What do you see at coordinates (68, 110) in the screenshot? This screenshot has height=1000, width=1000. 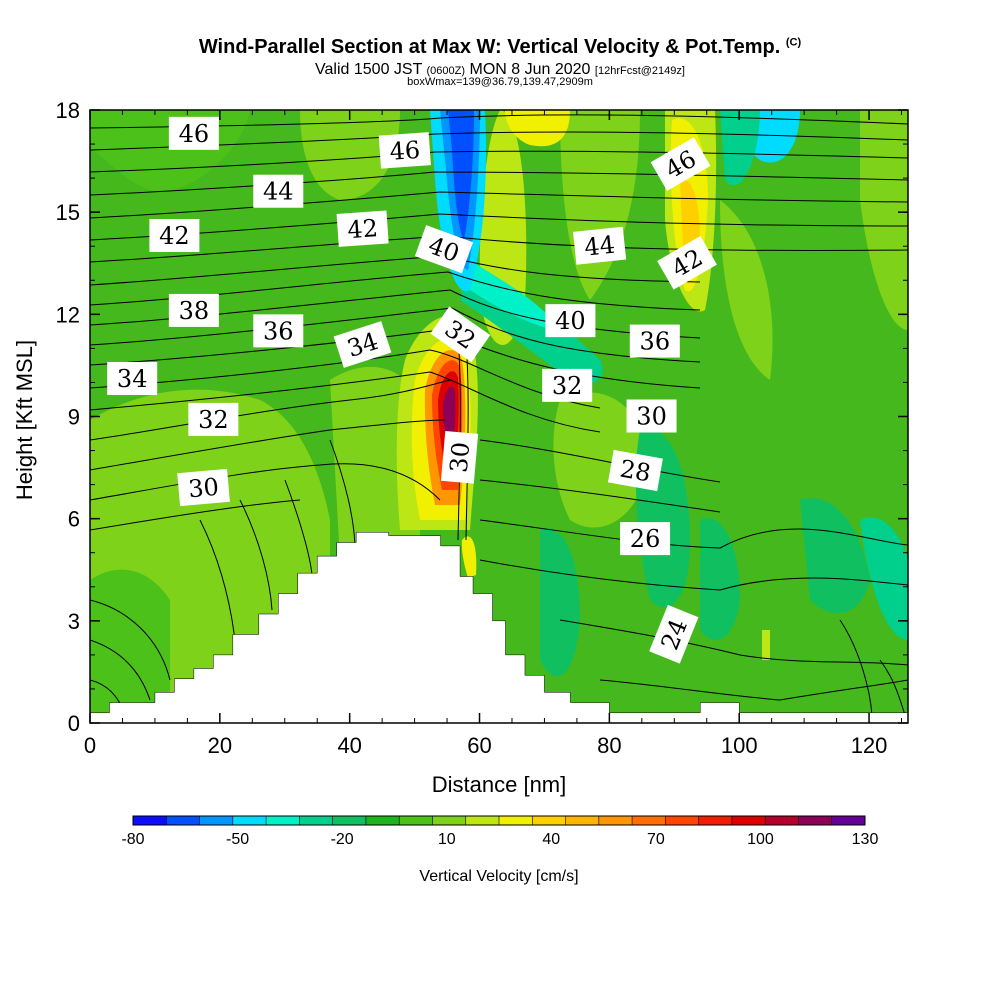 I see `y-tick-label: 18` at bounding box center [68, 110].